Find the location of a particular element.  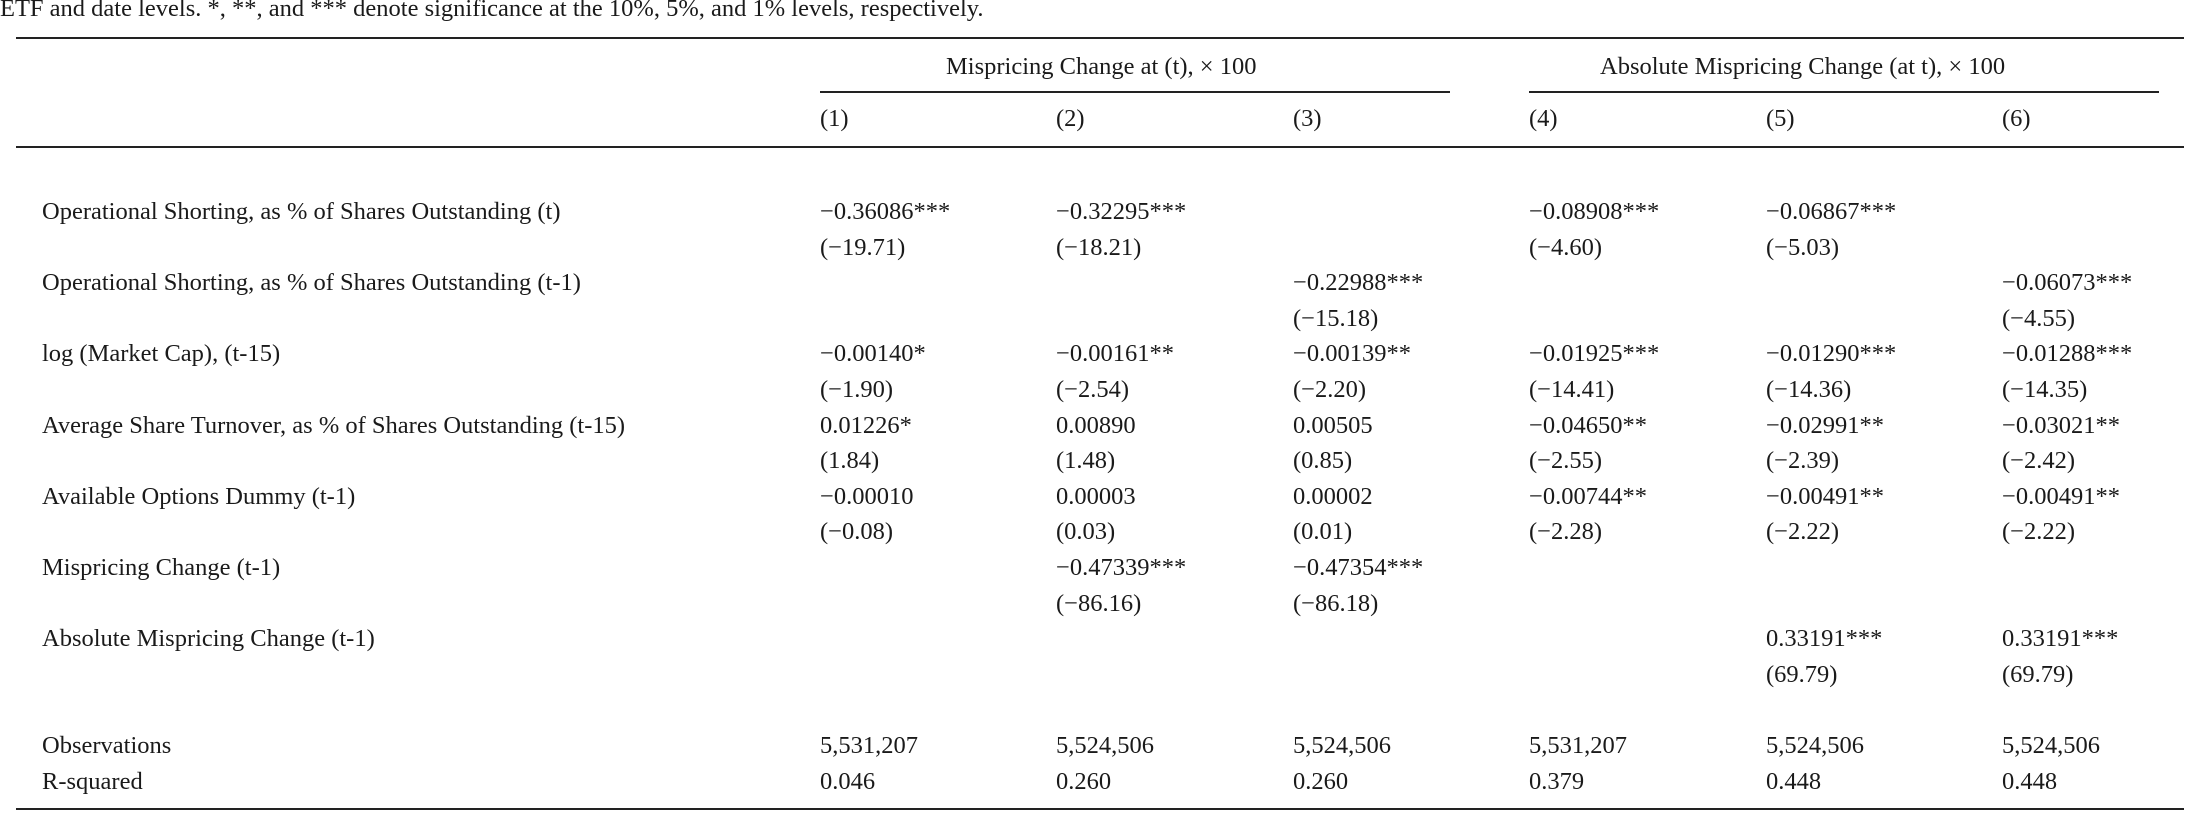

t-stat-cell: (0.03) is located at coordinates (1086, 532).